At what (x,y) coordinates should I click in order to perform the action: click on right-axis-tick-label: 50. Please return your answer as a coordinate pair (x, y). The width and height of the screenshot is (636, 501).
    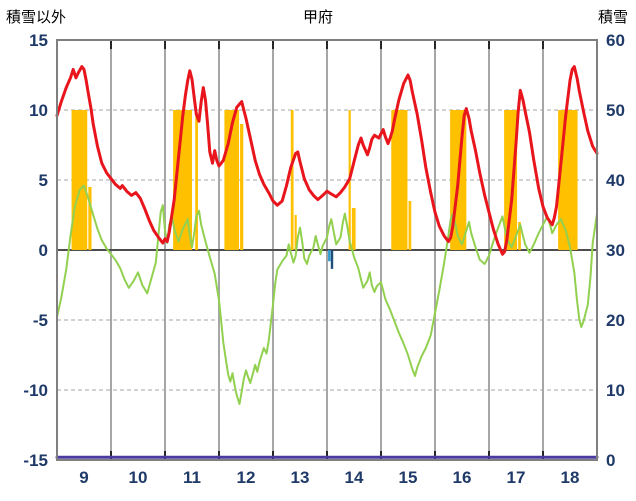
    Looking at the image, I should click on (615, 110).